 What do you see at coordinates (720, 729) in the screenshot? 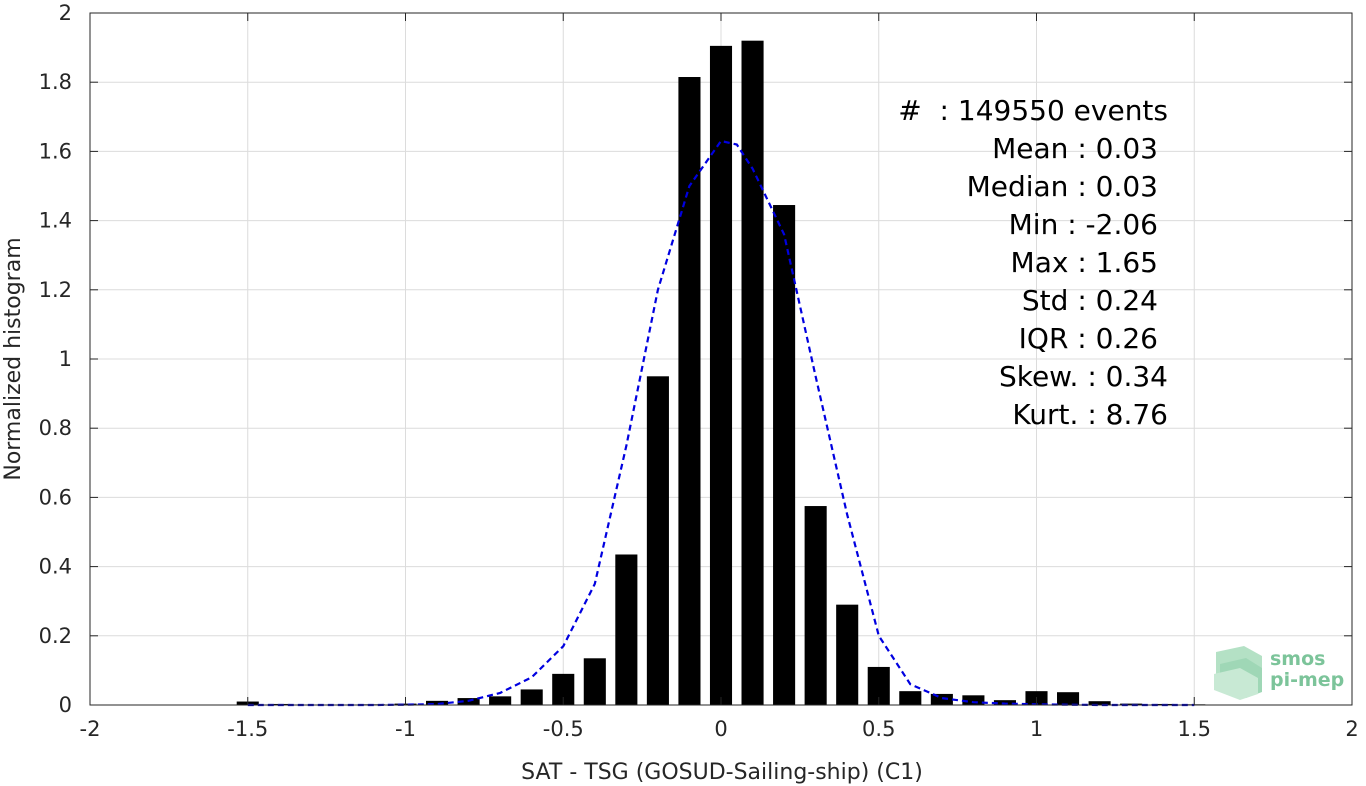
I see `x-tick-label: 0` at bounding box center [720, 729].